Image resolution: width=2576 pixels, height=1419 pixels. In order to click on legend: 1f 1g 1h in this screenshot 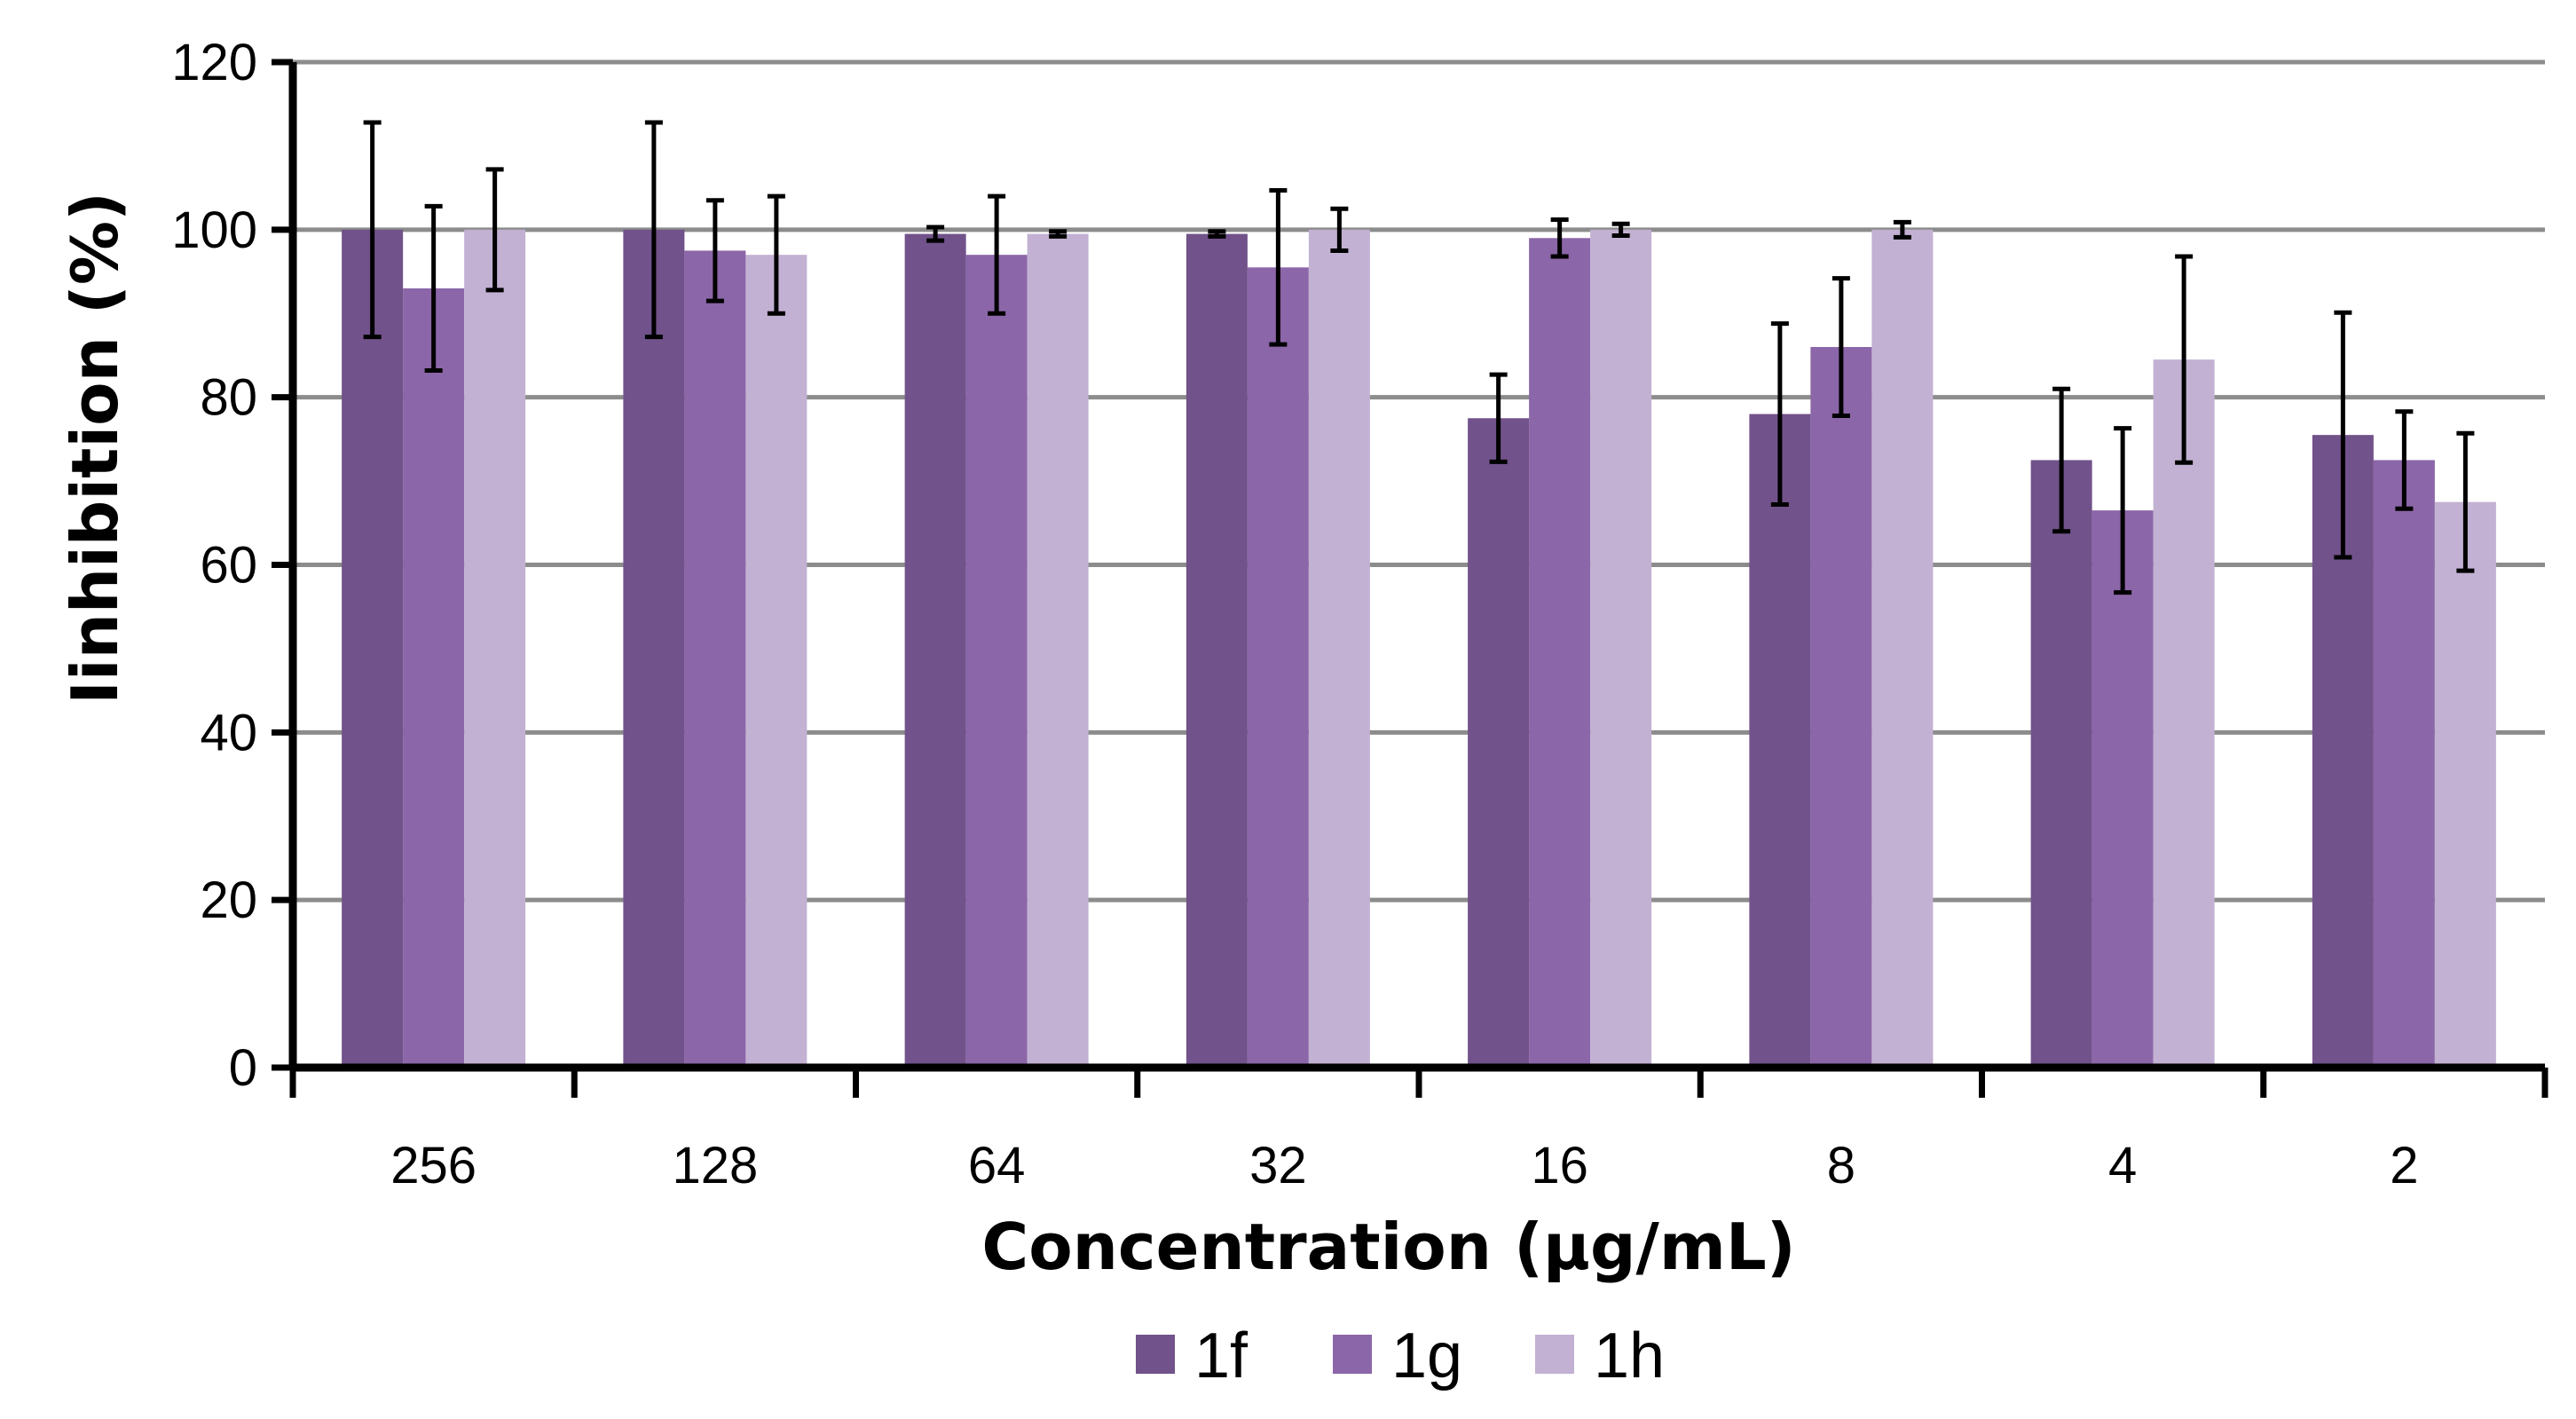, I will do `click(1400, 1356)`.